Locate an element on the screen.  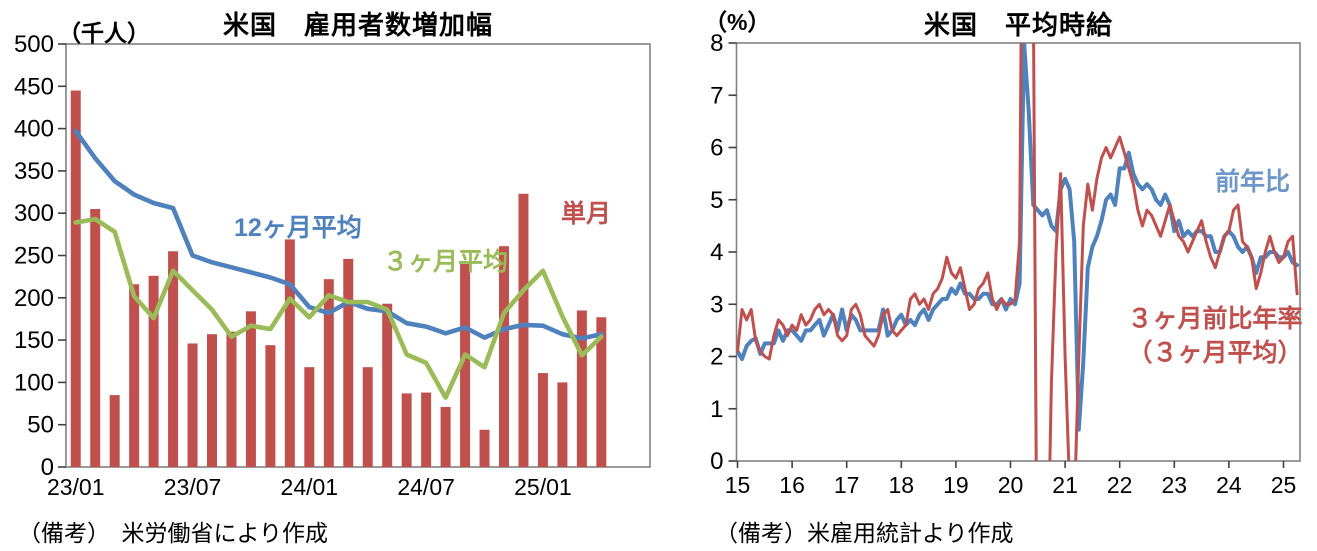
svg-text: 23/01 is located at coordinates (76, 487).